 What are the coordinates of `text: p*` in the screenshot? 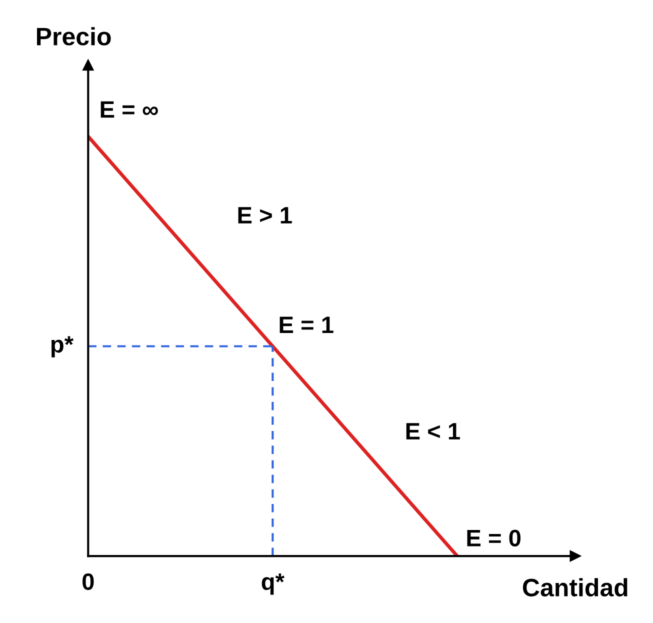 It's located at (62, 347).